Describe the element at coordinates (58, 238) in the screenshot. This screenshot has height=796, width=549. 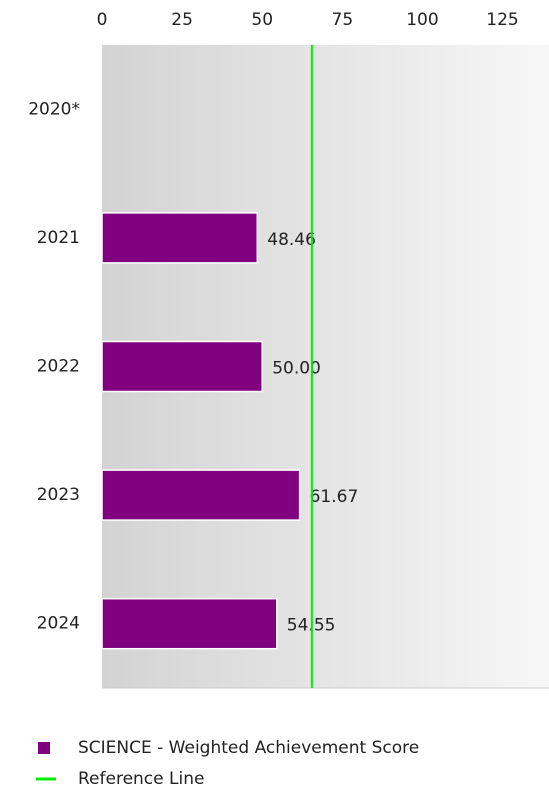
I see `y-tick-label: 2021` at that location.